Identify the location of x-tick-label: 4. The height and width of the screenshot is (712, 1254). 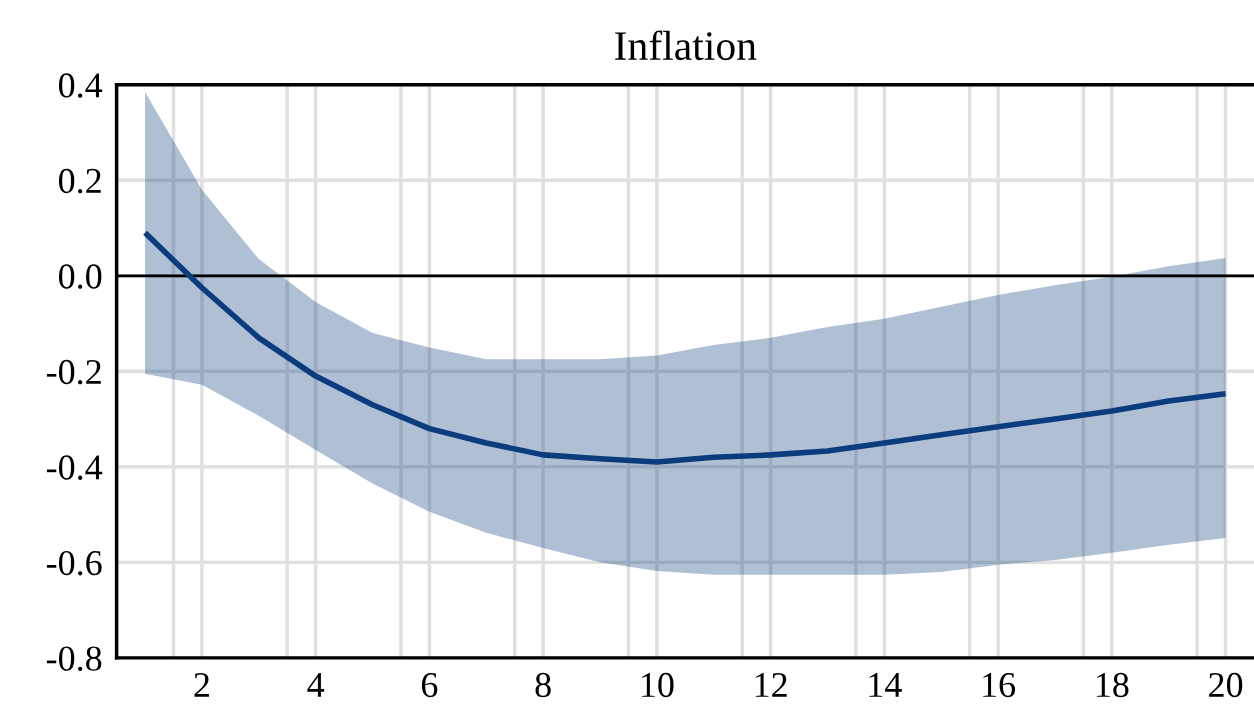
(316, 685).